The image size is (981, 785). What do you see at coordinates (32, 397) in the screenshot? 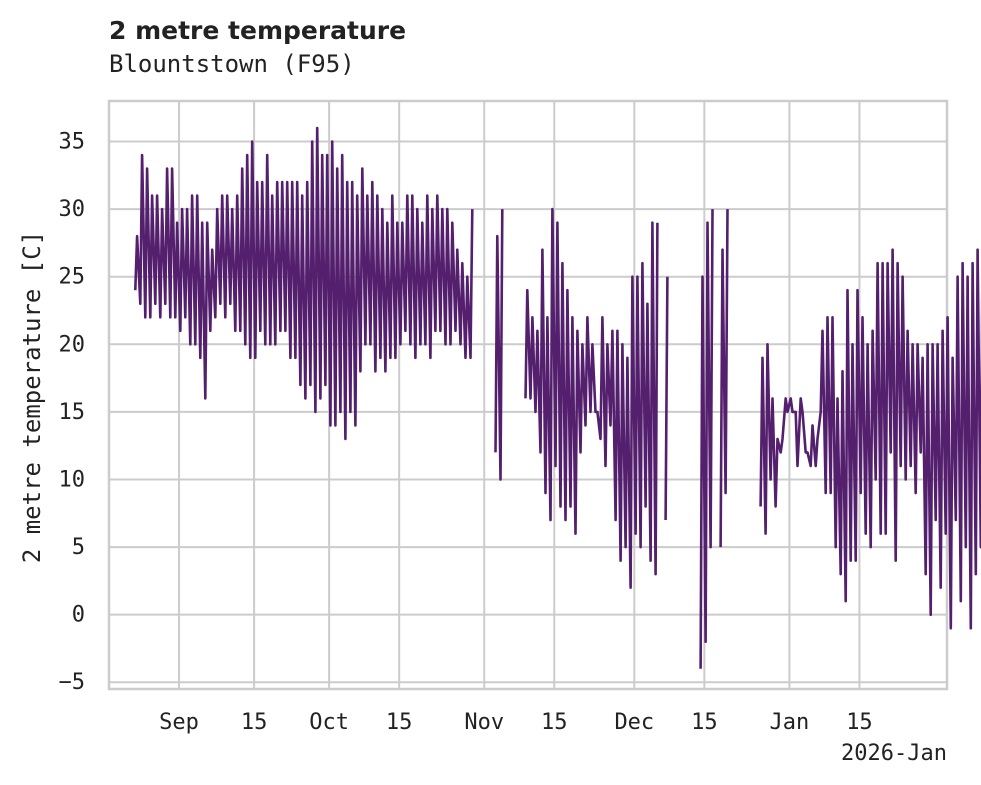
I see `y-axis-label: 2 metre temperature [C]` at bounding box center [32, 397].